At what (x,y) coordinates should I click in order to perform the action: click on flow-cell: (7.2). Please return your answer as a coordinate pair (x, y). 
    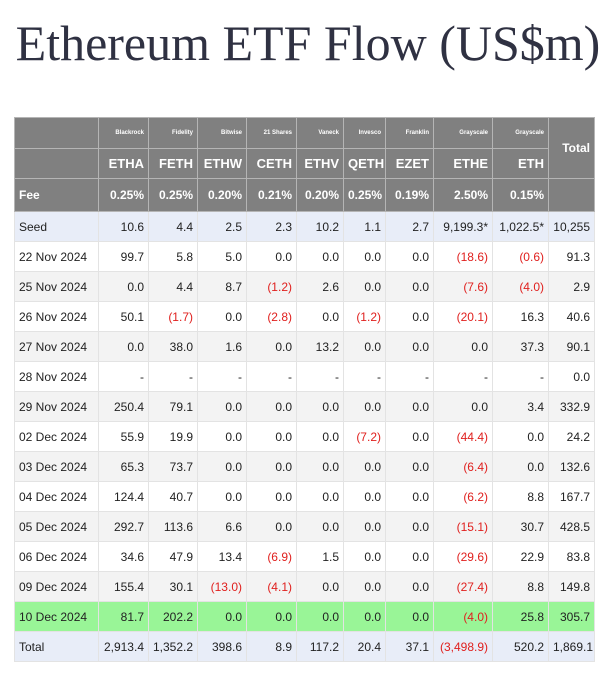
    Looking at the image, I should click on (364, 436).